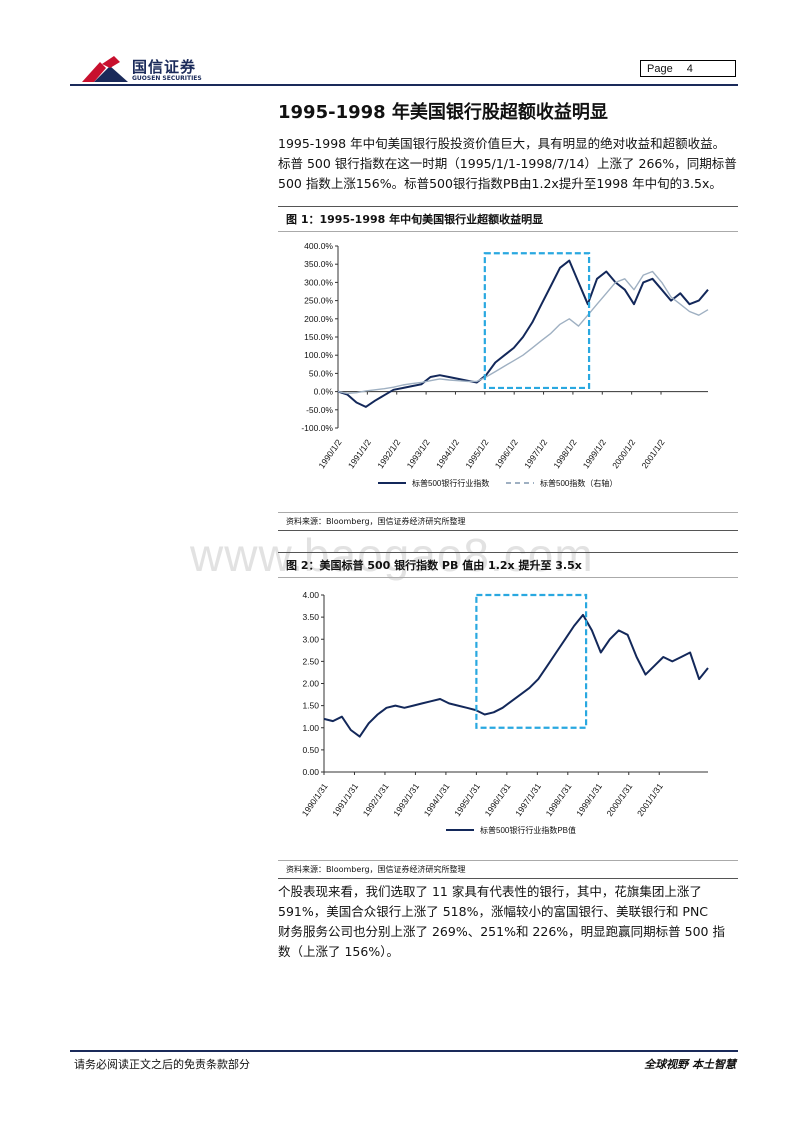 This screenshot has width=800, height=1132. What do you see at coordinates (594, 453) in the screenshot?
I see `x-tick-label: 1999/1/2` at bounding box center [594, 453].